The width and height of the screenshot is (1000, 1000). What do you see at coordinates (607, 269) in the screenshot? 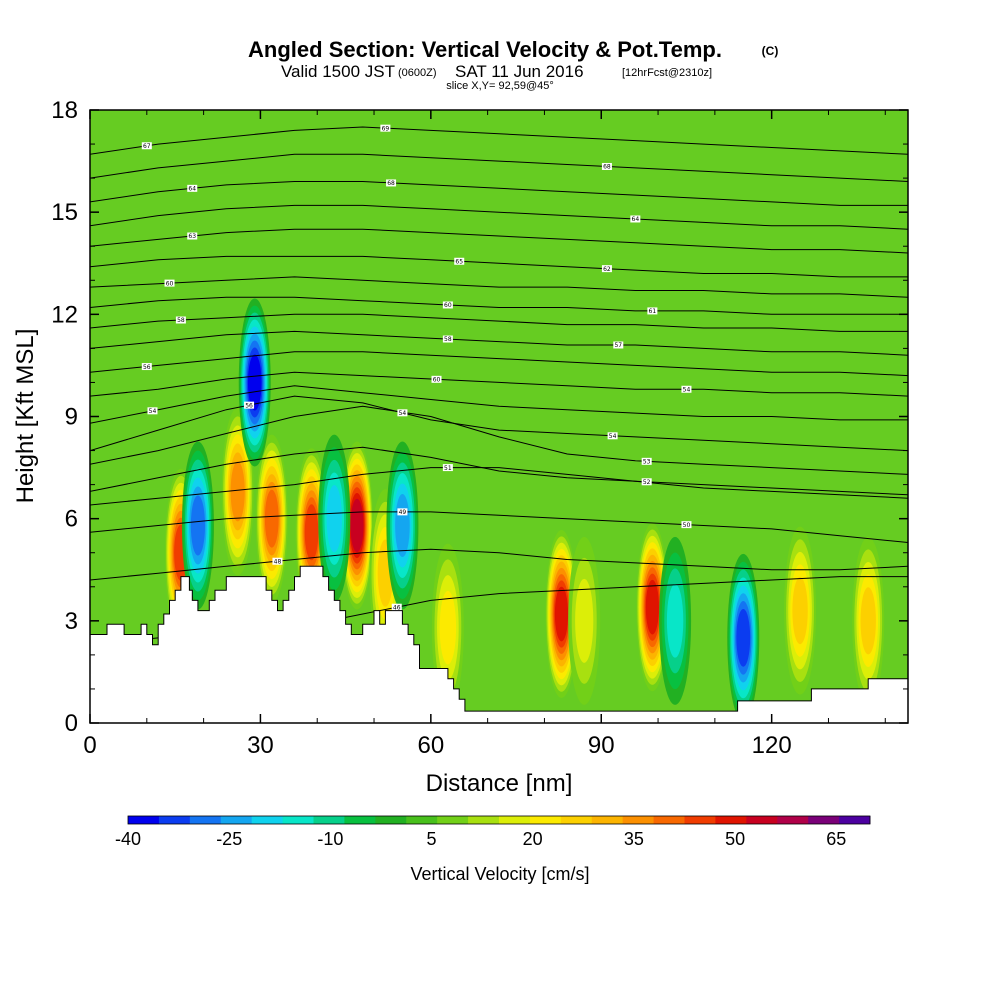
I see `svg-text: 62` at bounding box center [607, 269].